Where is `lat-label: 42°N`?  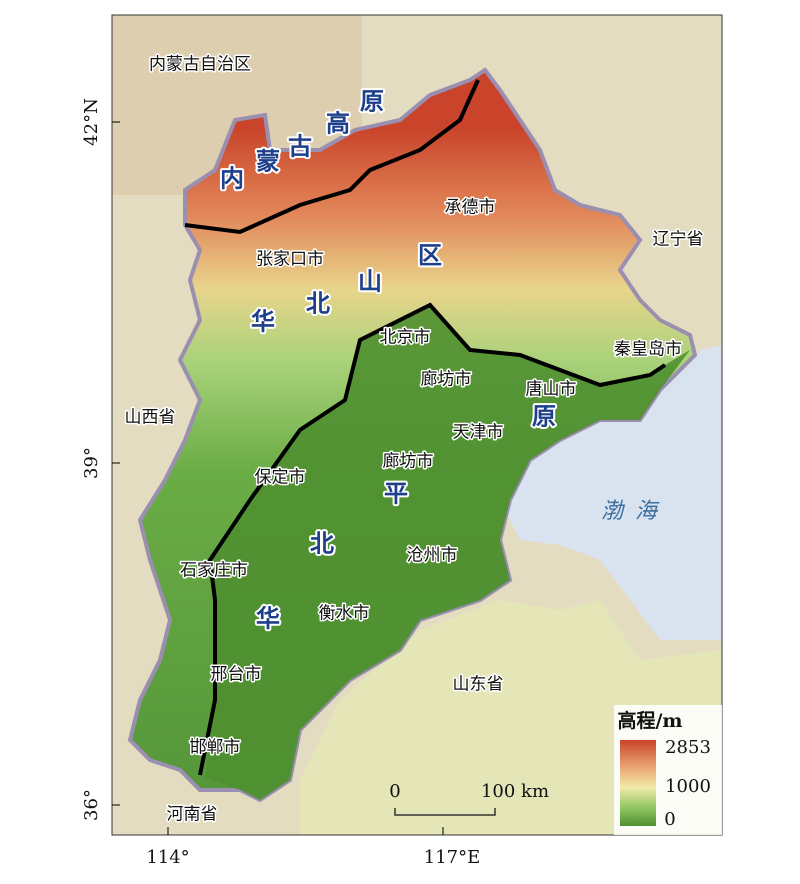 lat-label: 42°N is located at coordinates (91, 122).